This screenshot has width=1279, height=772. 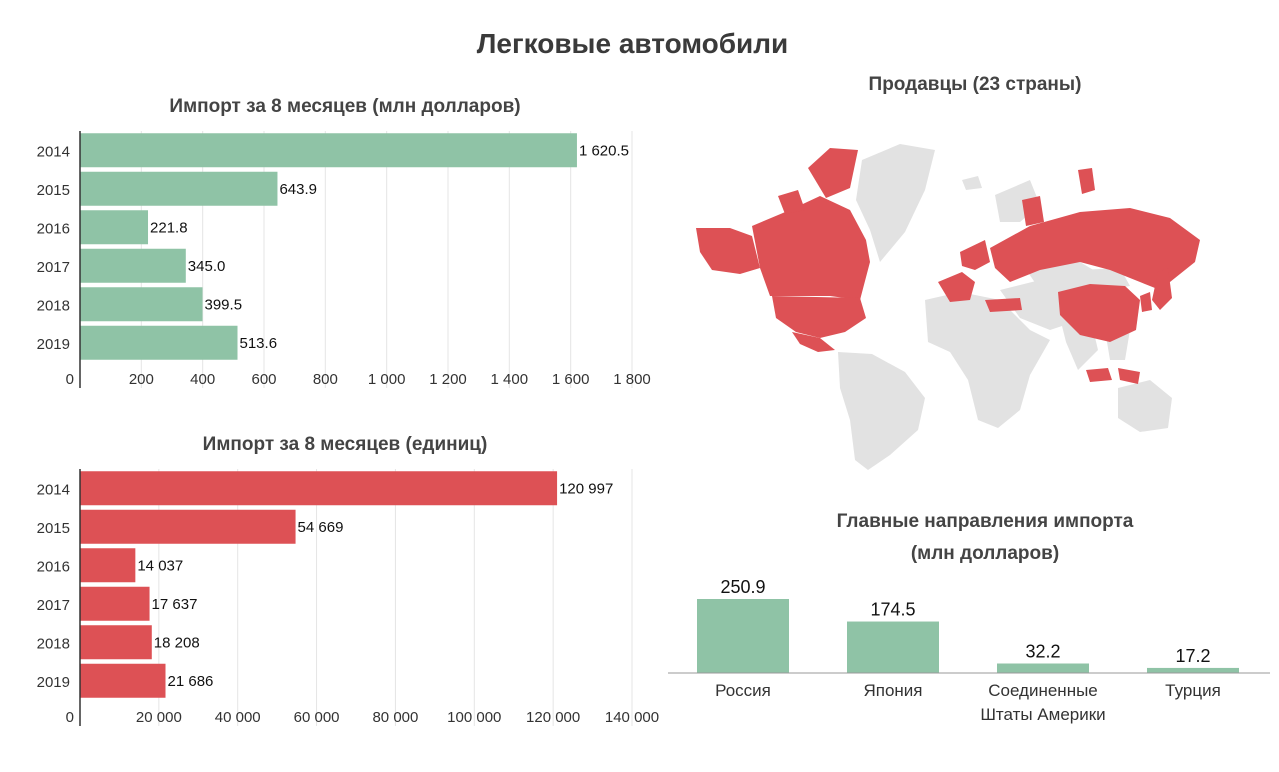 What do you see at coordinates (191, 681) in the screenshot?
I see `units-value-label: 21 686` at bounding box center [191, 681].